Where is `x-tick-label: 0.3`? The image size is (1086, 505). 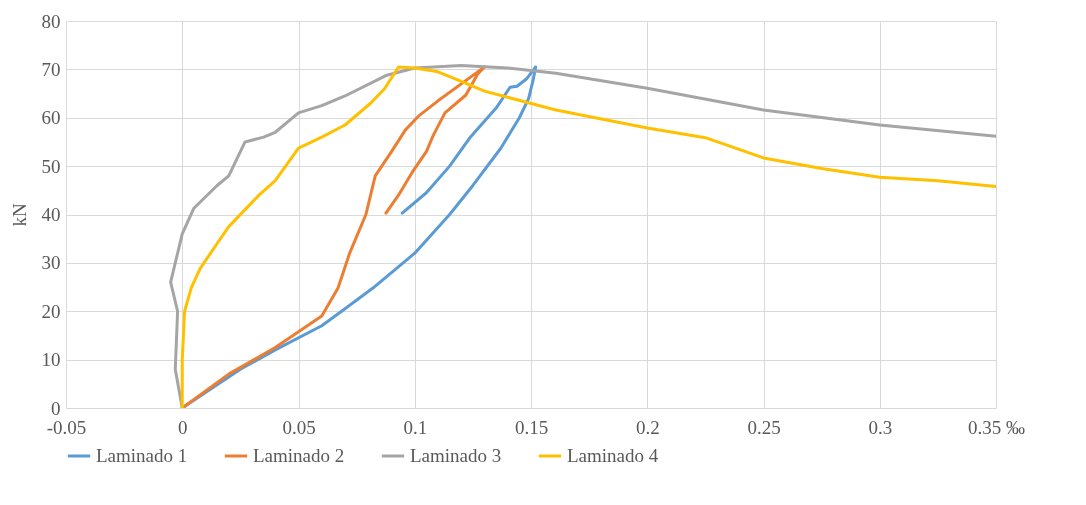 x-tick-label: 0.3 is located at coordinates (880, 427).